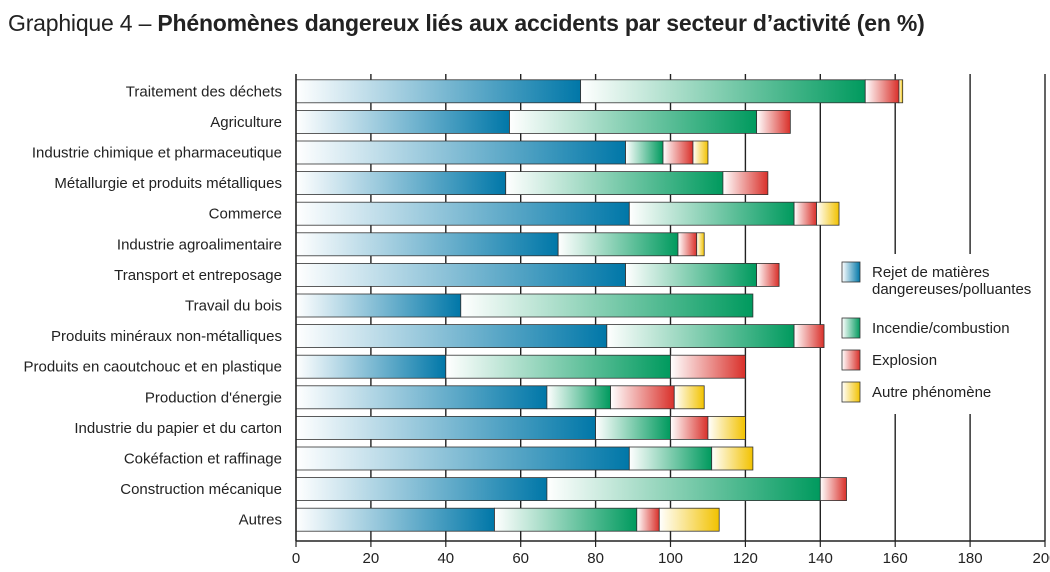  What do you see at coordinates (895, 558) in the screenshot?
I see `x-tick-label: 160` at bounding box center [895, 558].